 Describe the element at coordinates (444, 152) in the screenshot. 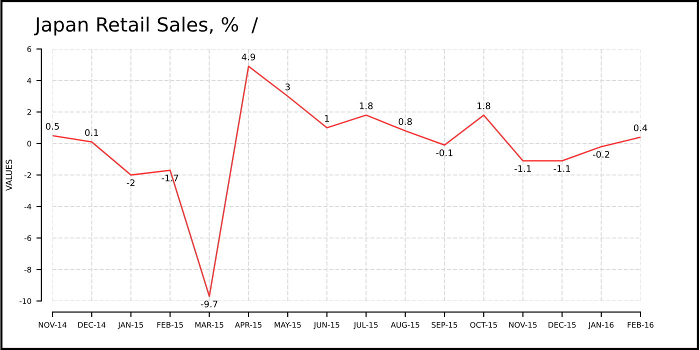

I see `data-label: -0.1` at that location.